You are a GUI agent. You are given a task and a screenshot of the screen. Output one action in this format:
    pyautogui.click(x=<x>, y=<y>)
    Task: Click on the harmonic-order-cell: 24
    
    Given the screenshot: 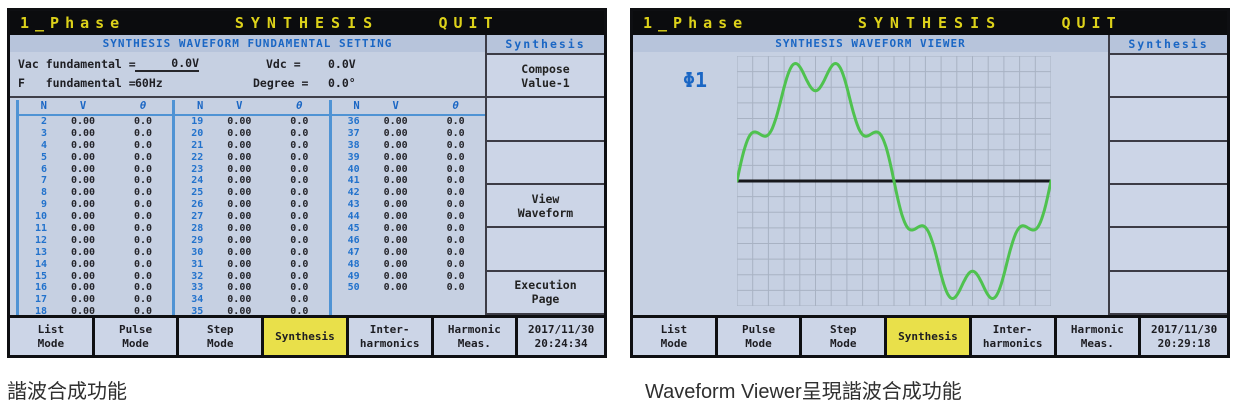 What is the action you would take?
    pyautogui.click(x=197, y=181)
    